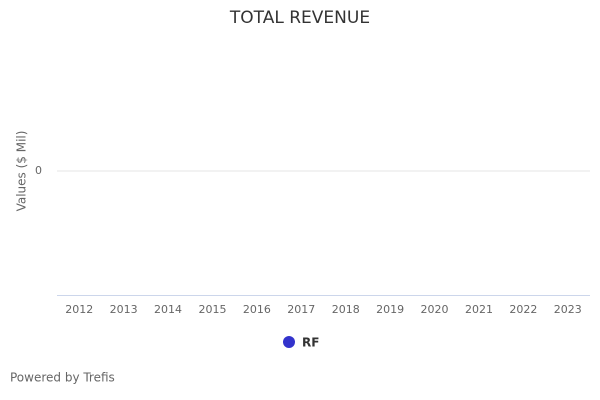 This screenshot has height=400, width=600. What do you see at coordinates (568, 309) in the screenshot?
I see `x-tick-label: 2023` at bounding box center [568, 309].